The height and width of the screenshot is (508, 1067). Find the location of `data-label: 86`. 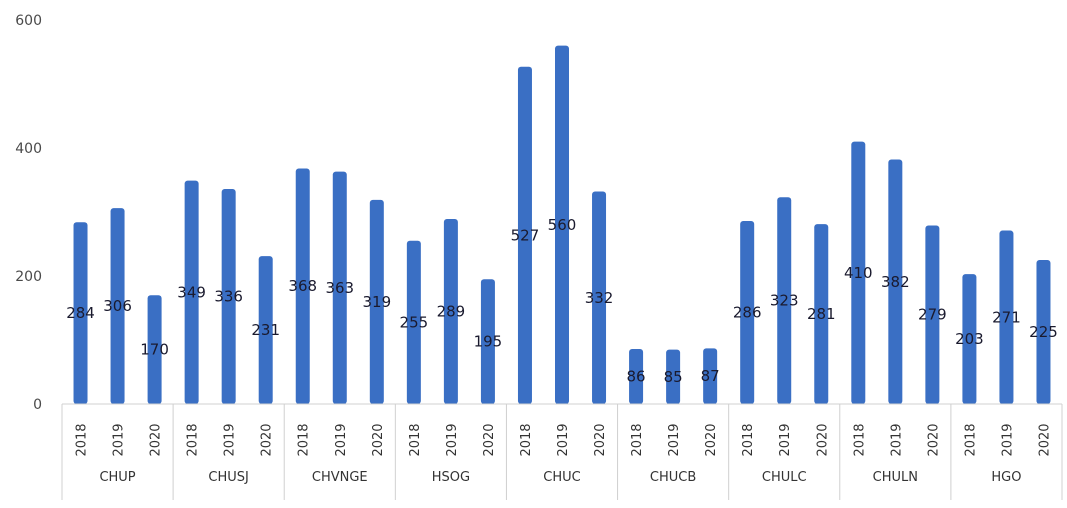

data-label: 86 is located at coordinates (636, 376).